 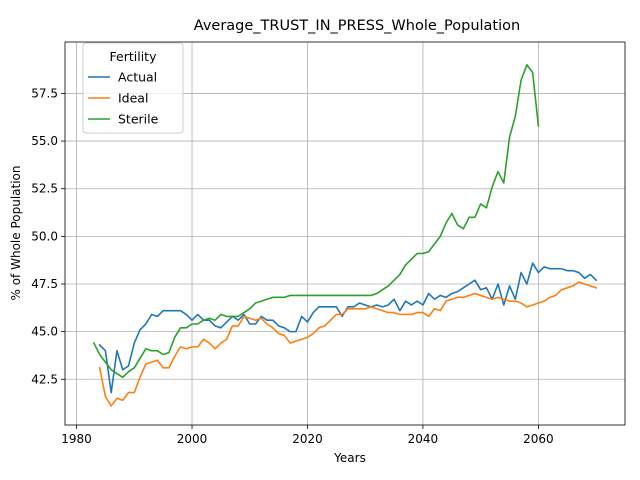 What do you see at coordinates (16, 233) in the screenshot?
I see `y-axis-label: % of Whole Population` at bounding box center [16, 233].